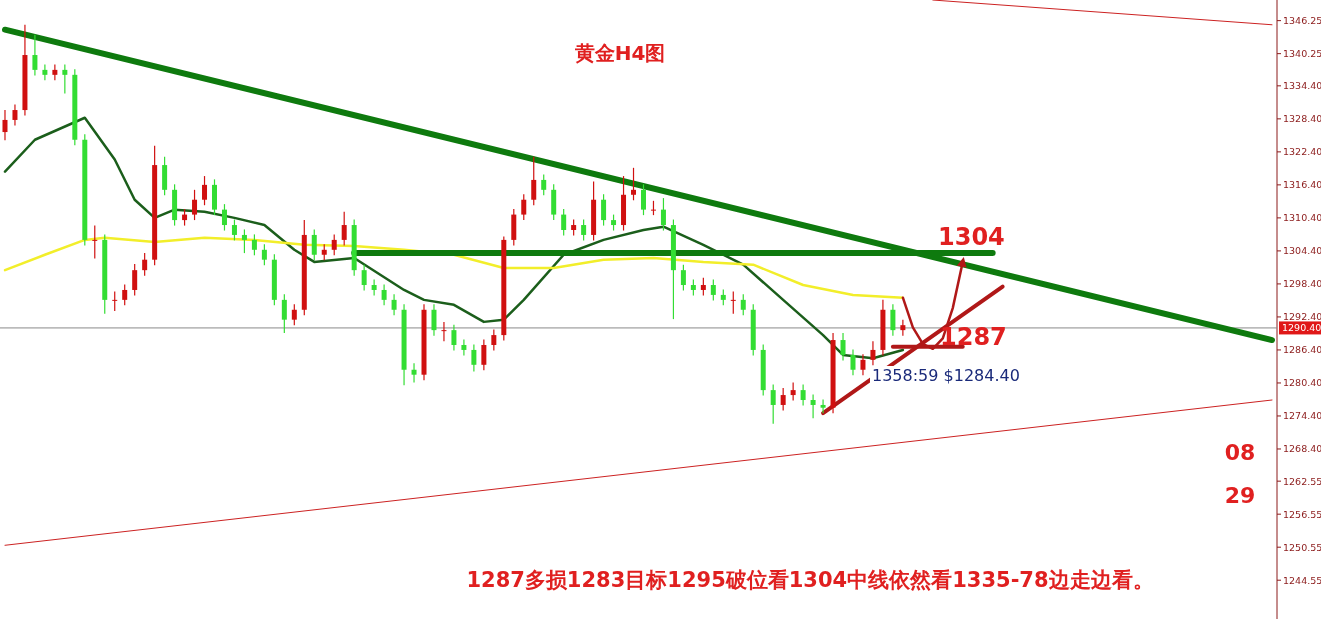  Describe the element at coordinates (1302, 284) in the screenshot. I see `y-tick-label: 1298.40` at that location.